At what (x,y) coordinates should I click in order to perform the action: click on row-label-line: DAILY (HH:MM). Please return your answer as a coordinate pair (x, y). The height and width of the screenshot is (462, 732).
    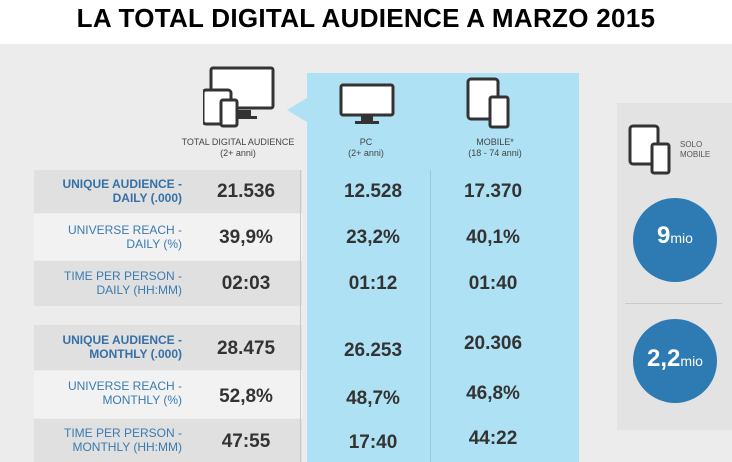
    Looking at the image, I should click on (139, 290).